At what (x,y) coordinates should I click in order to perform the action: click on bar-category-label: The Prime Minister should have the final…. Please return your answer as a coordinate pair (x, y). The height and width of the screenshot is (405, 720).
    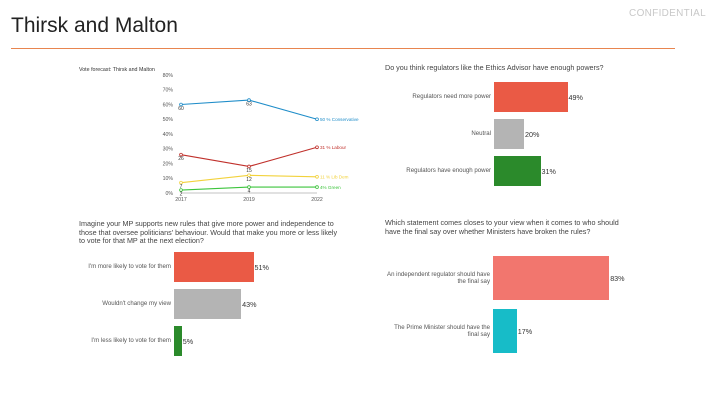
    Looking at the image, I should click on (442, 331).